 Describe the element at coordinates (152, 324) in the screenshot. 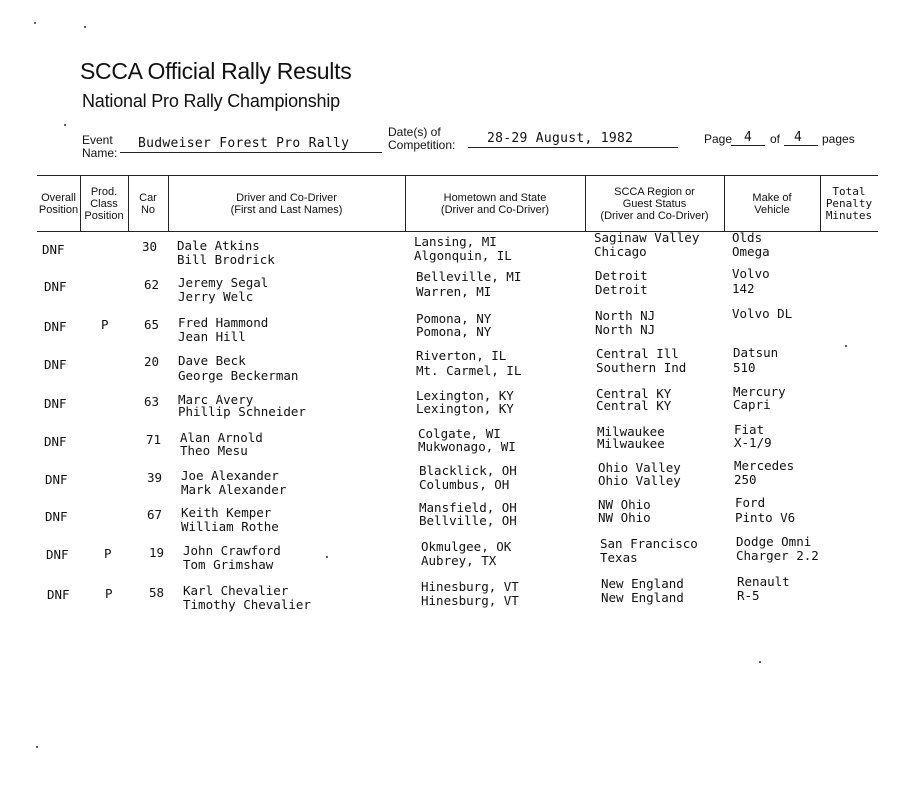

I see `car-number: 65` at that location.